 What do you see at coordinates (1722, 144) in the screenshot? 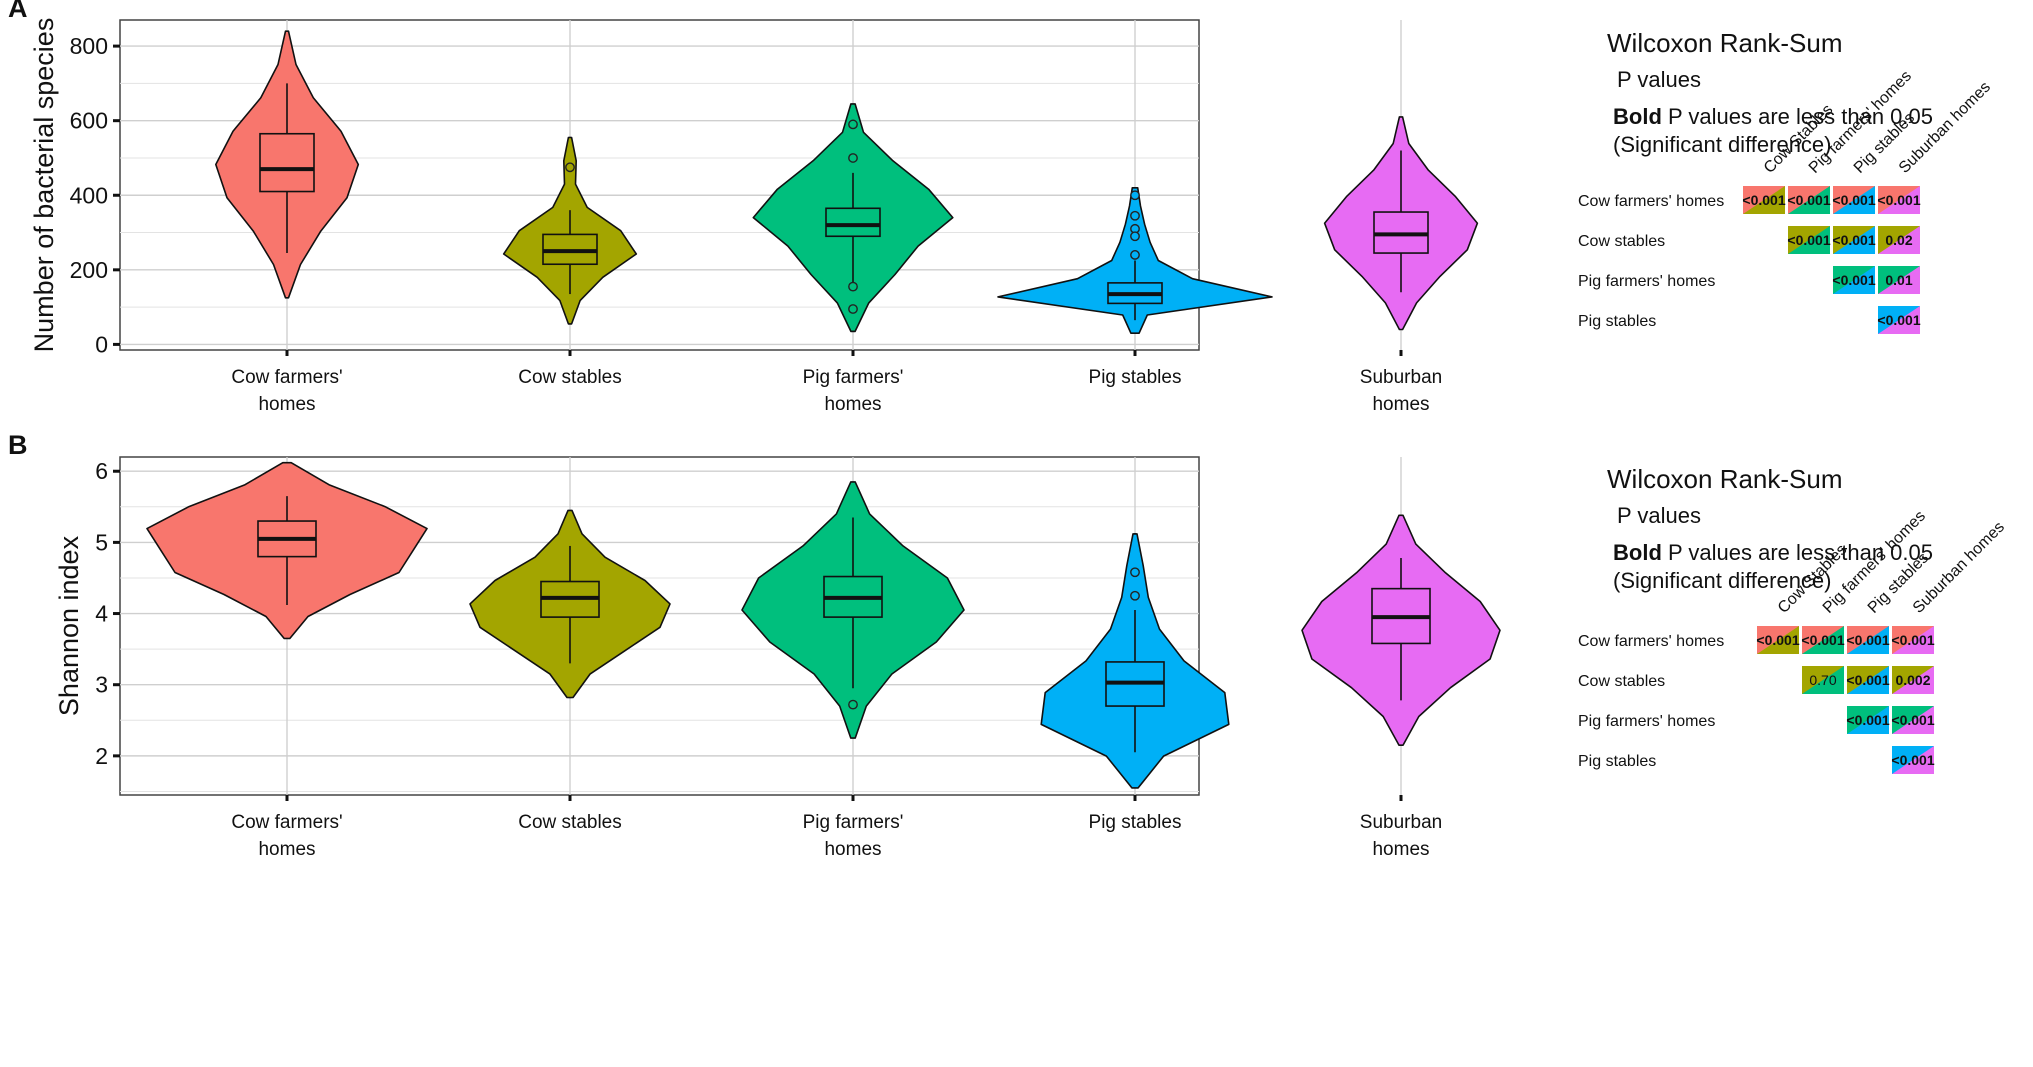
I see `legend-significance-note: (Significant difference)` at bounding box center [1722, 144].